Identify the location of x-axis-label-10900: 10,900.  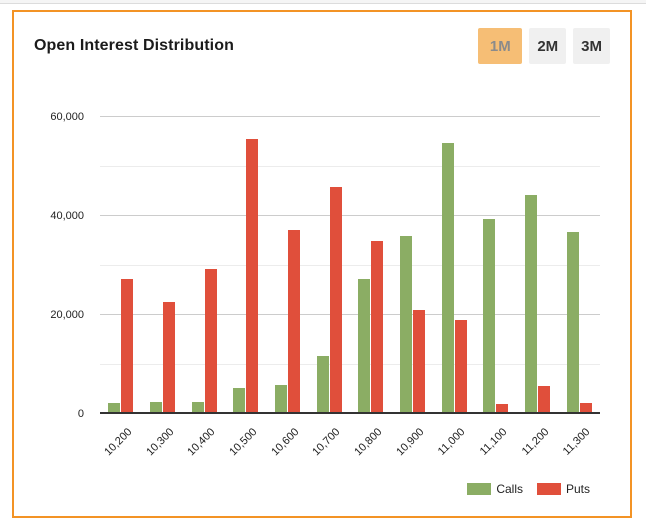
(409, 442).